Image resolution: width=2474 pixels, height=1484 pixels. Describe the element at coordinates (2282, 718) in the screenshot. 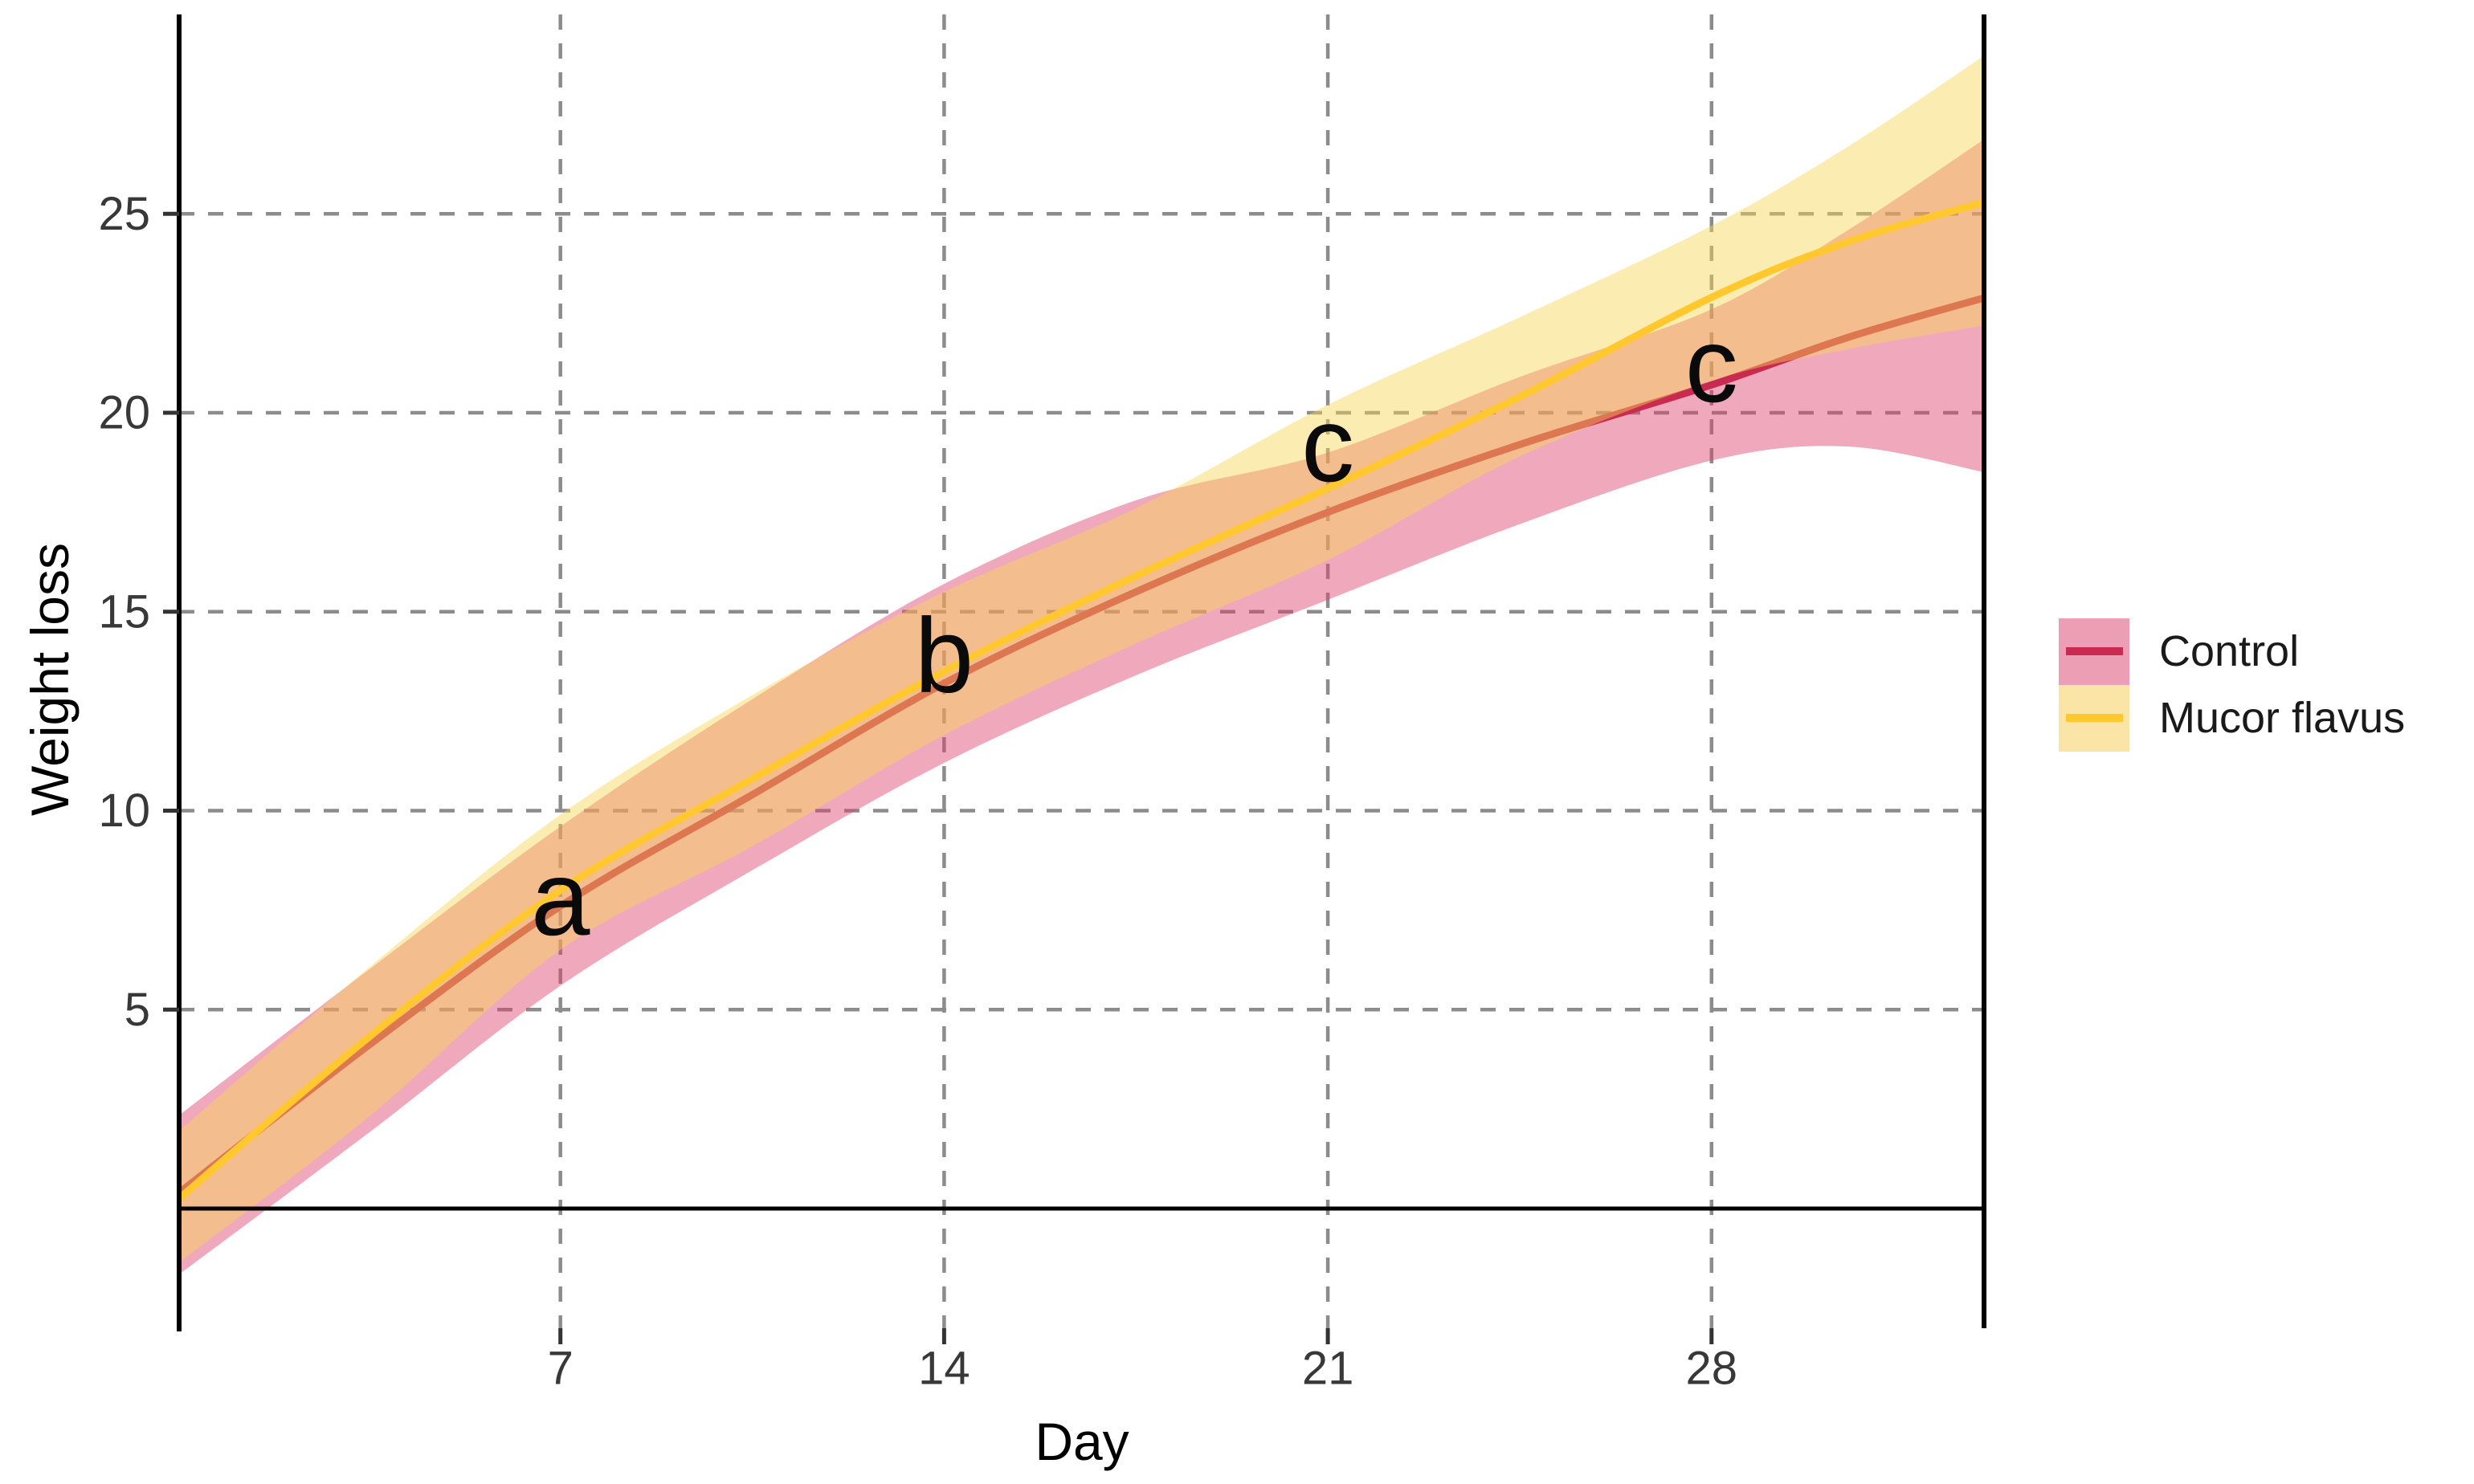

I see `legend-label-mucor-flavus: Mucor flavus` at that location.